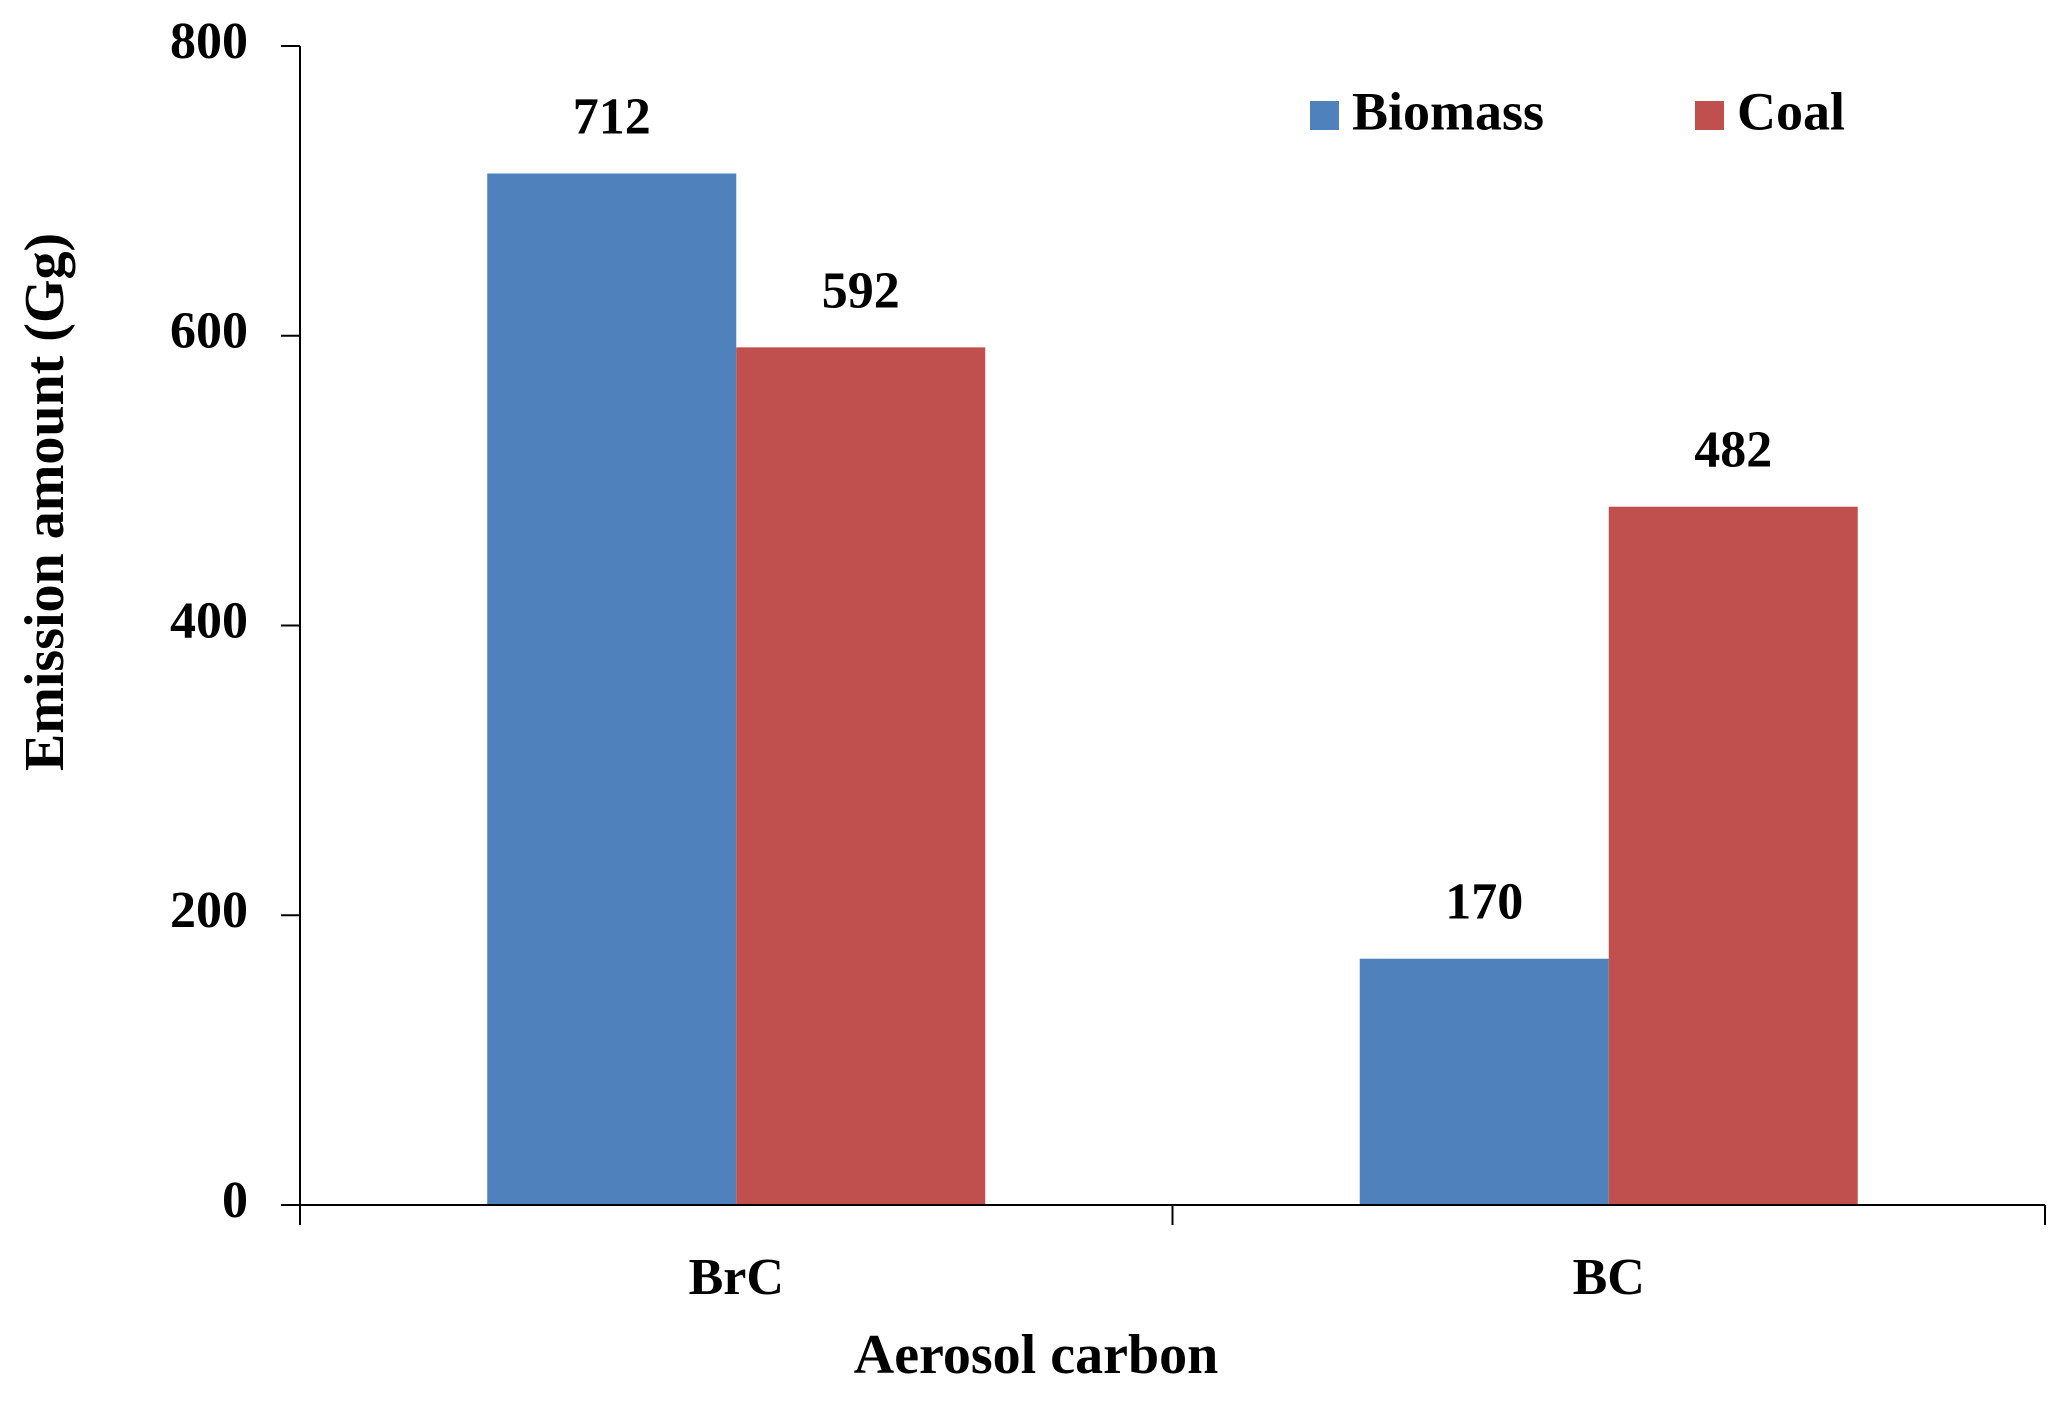 The width and height of the screenshot is (2067, 1404). I want to click on x-tick-label: BrC, so click(736, 1277).